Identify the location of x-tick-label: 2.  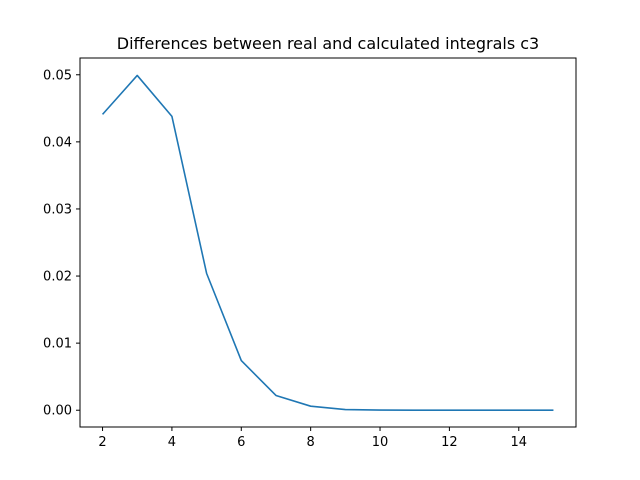
(102, 442).